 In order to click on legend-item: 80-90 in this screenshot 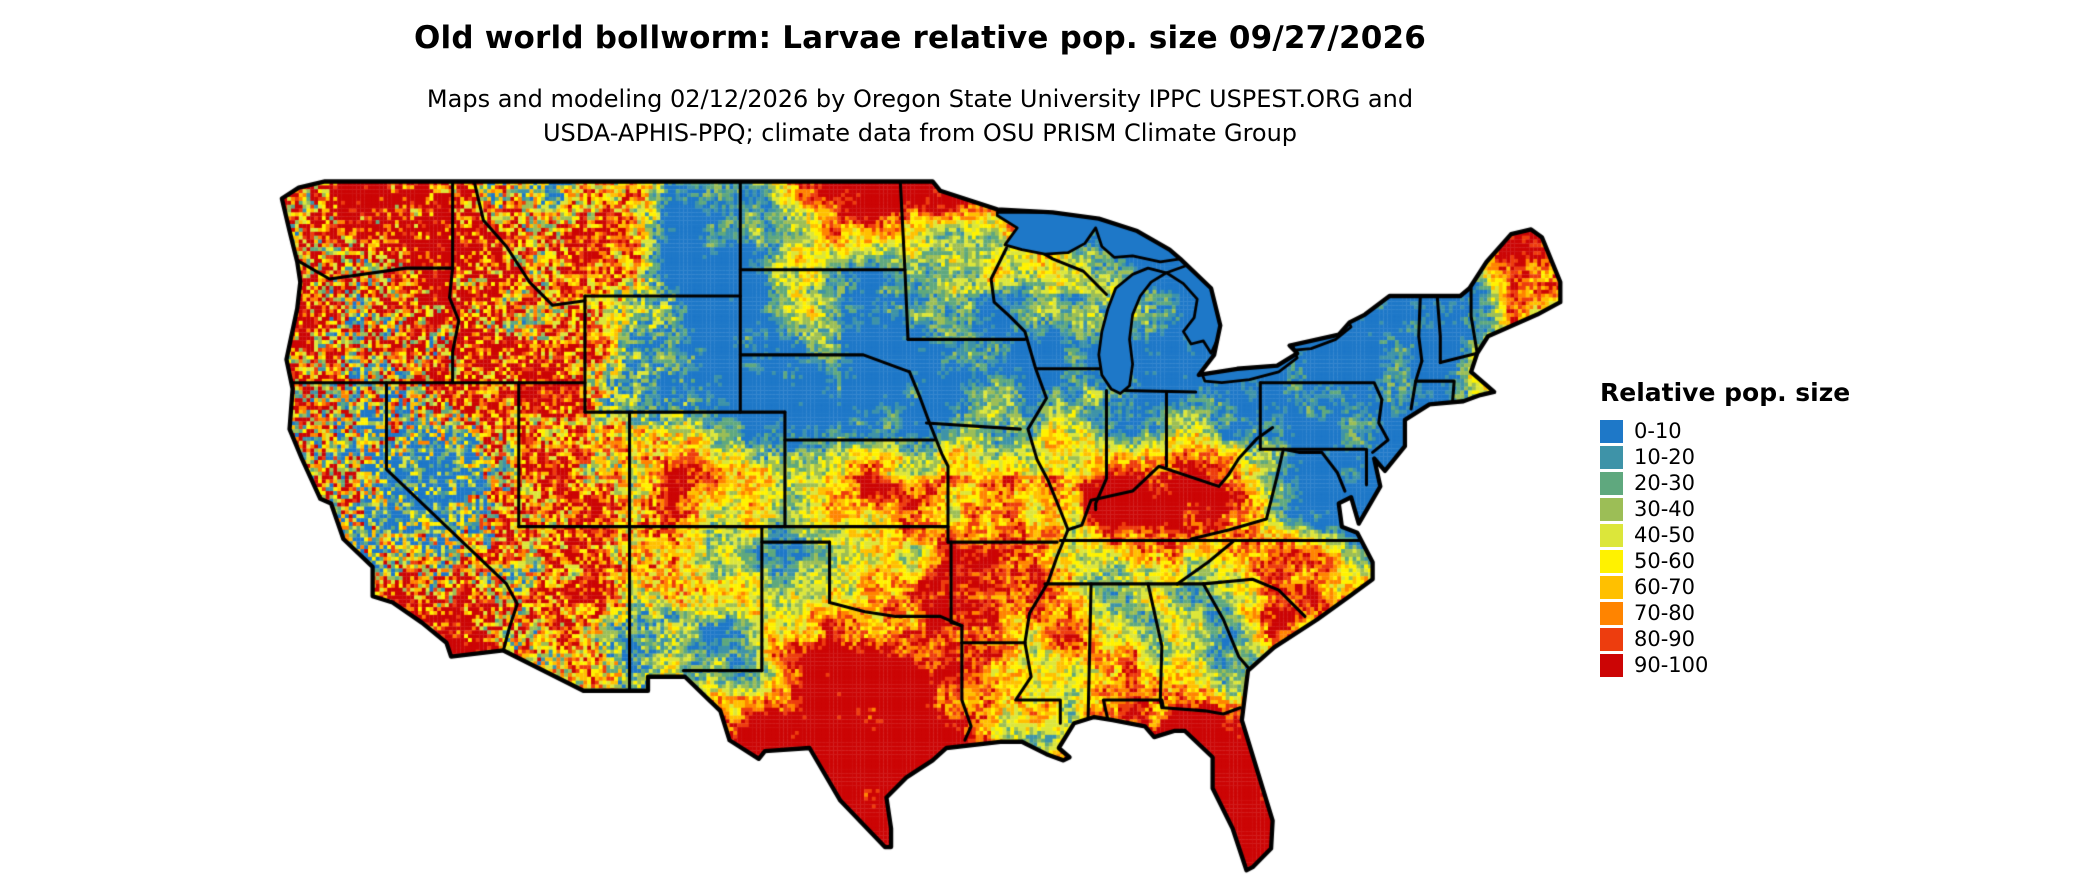, I will do `click(1725, 639)`.